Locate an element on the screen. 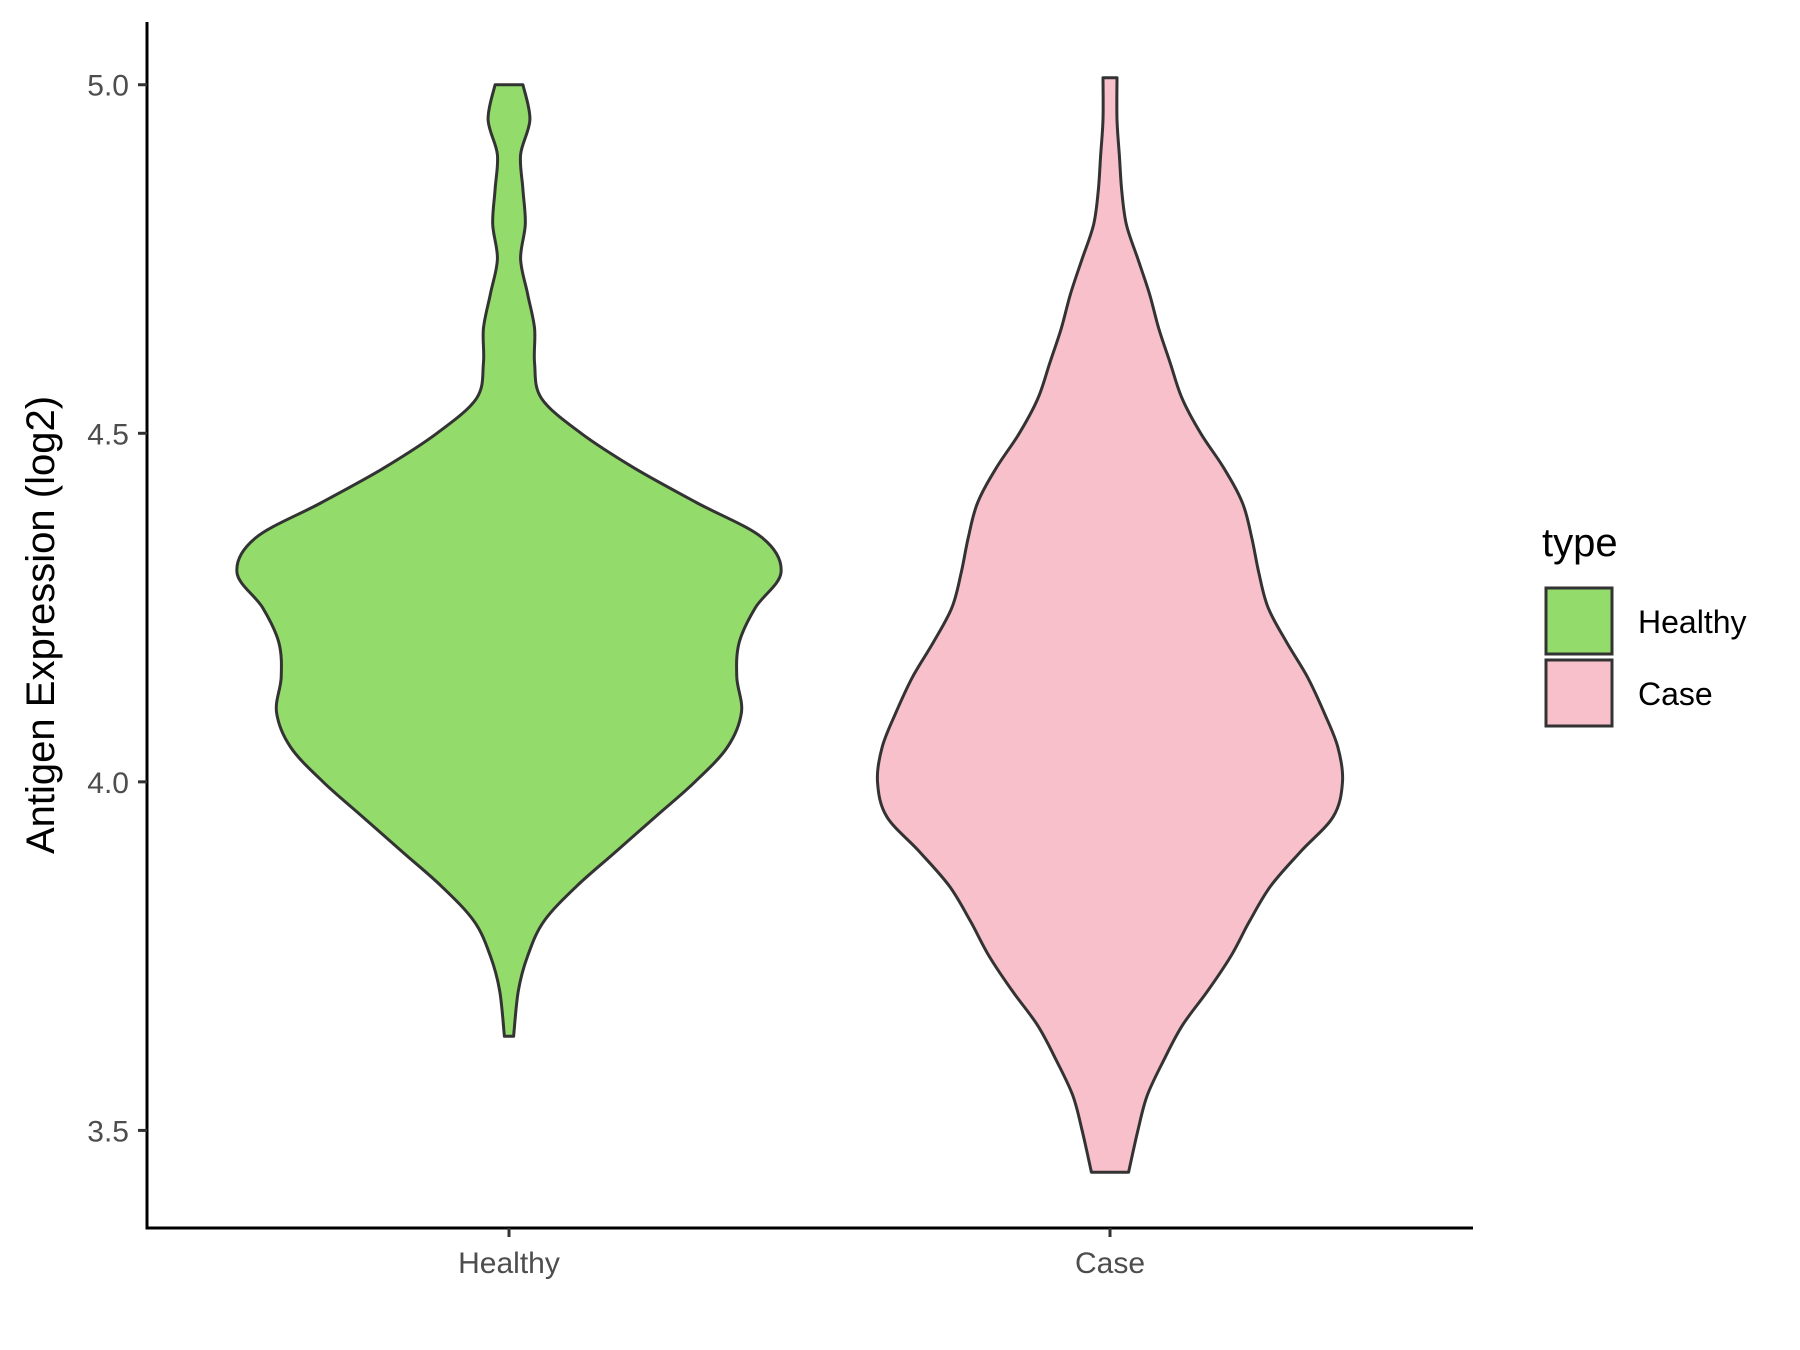  y-tick-label: 4.5 is located at coordinates (108, 434).